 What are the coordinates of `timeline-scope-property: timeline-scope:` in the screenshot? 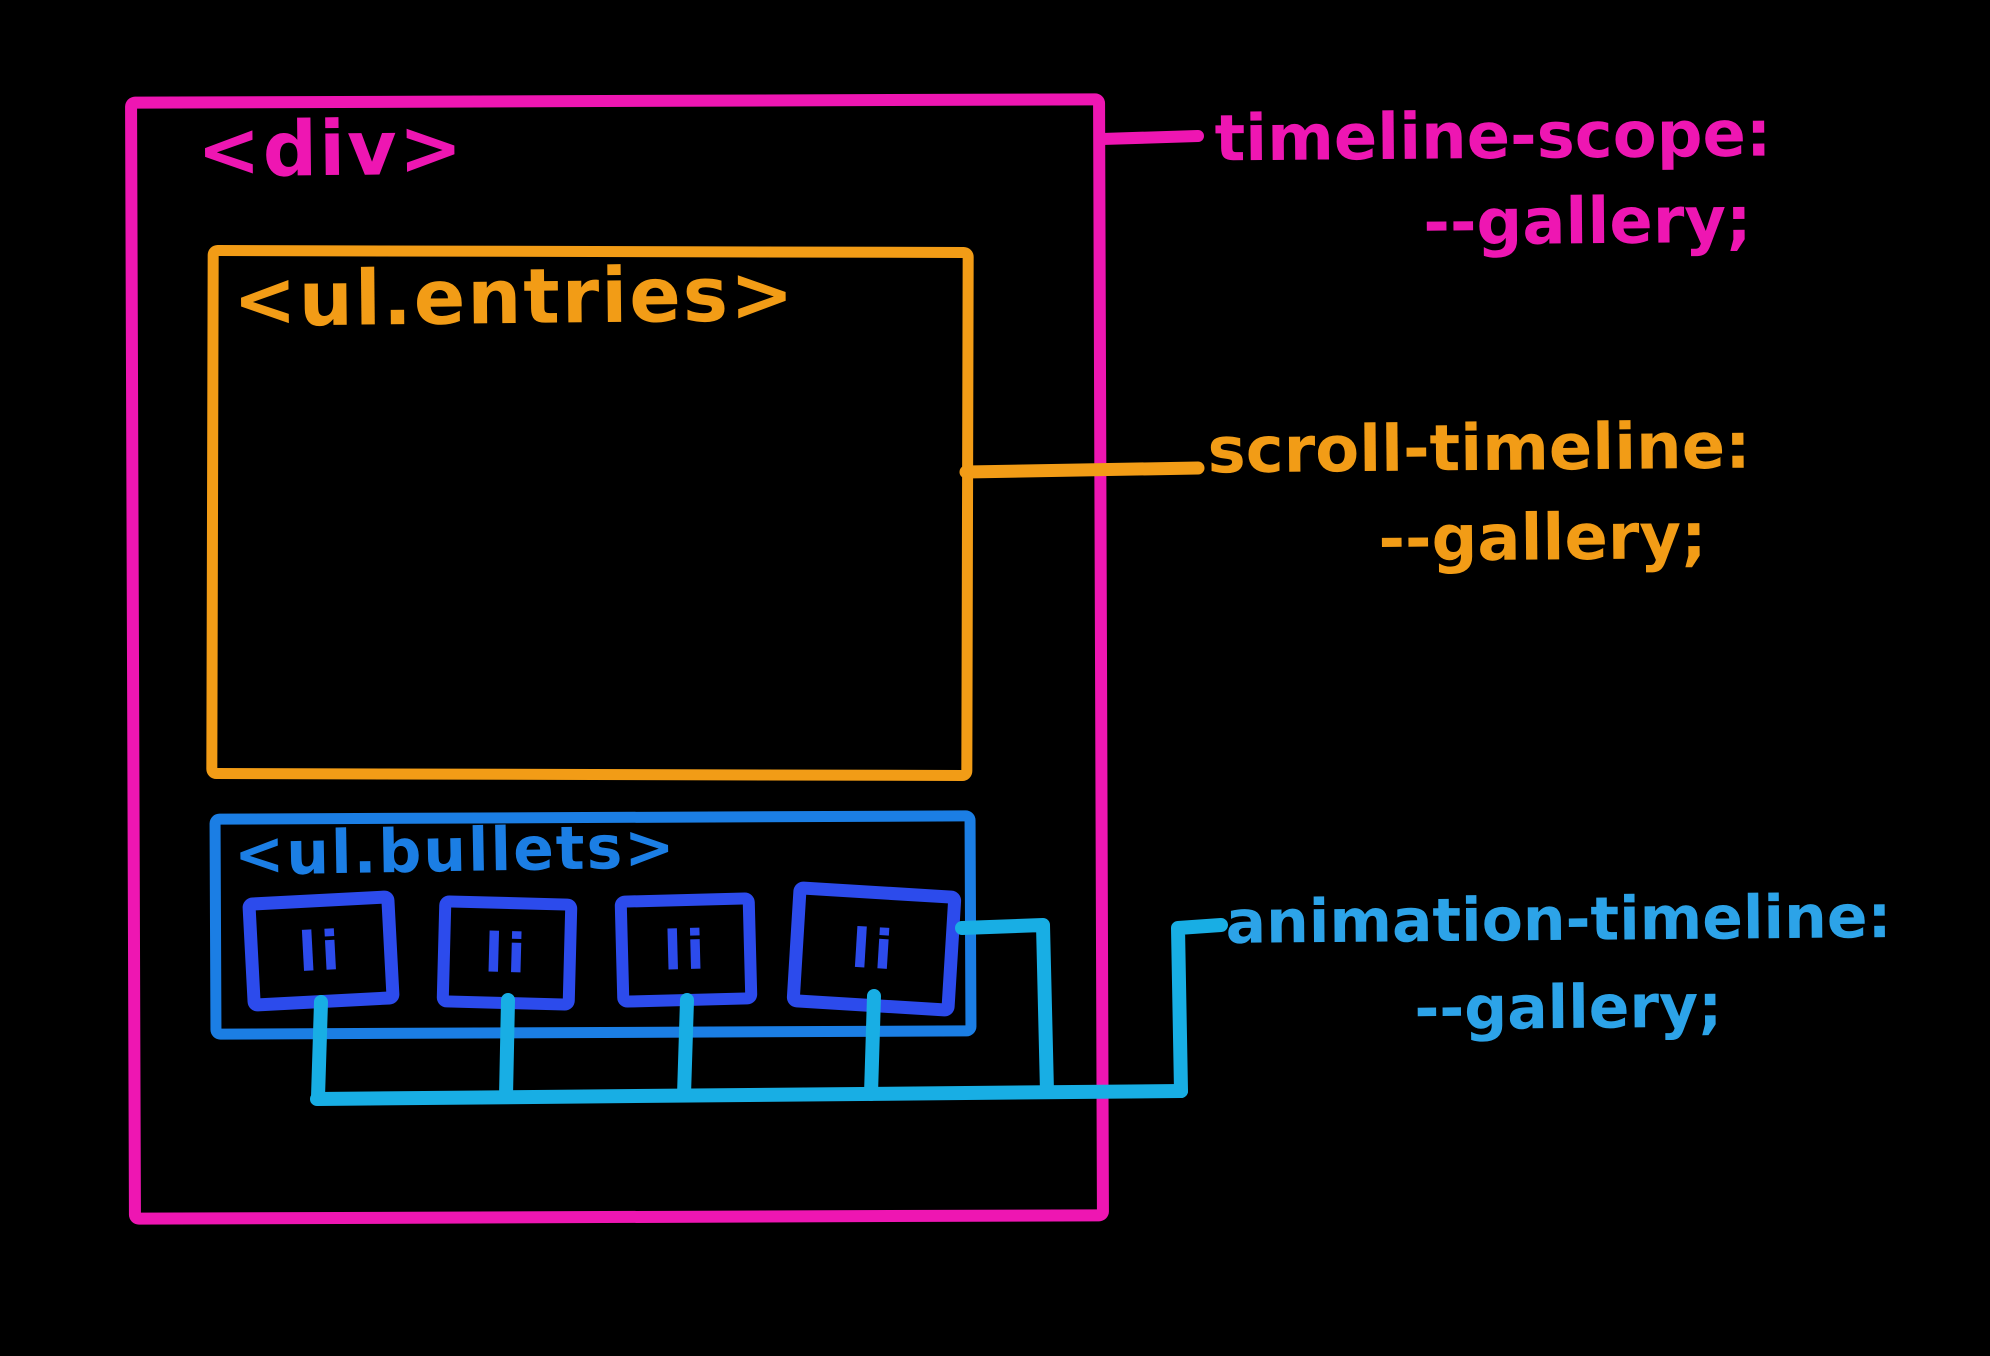 It's located at (1493, 137).